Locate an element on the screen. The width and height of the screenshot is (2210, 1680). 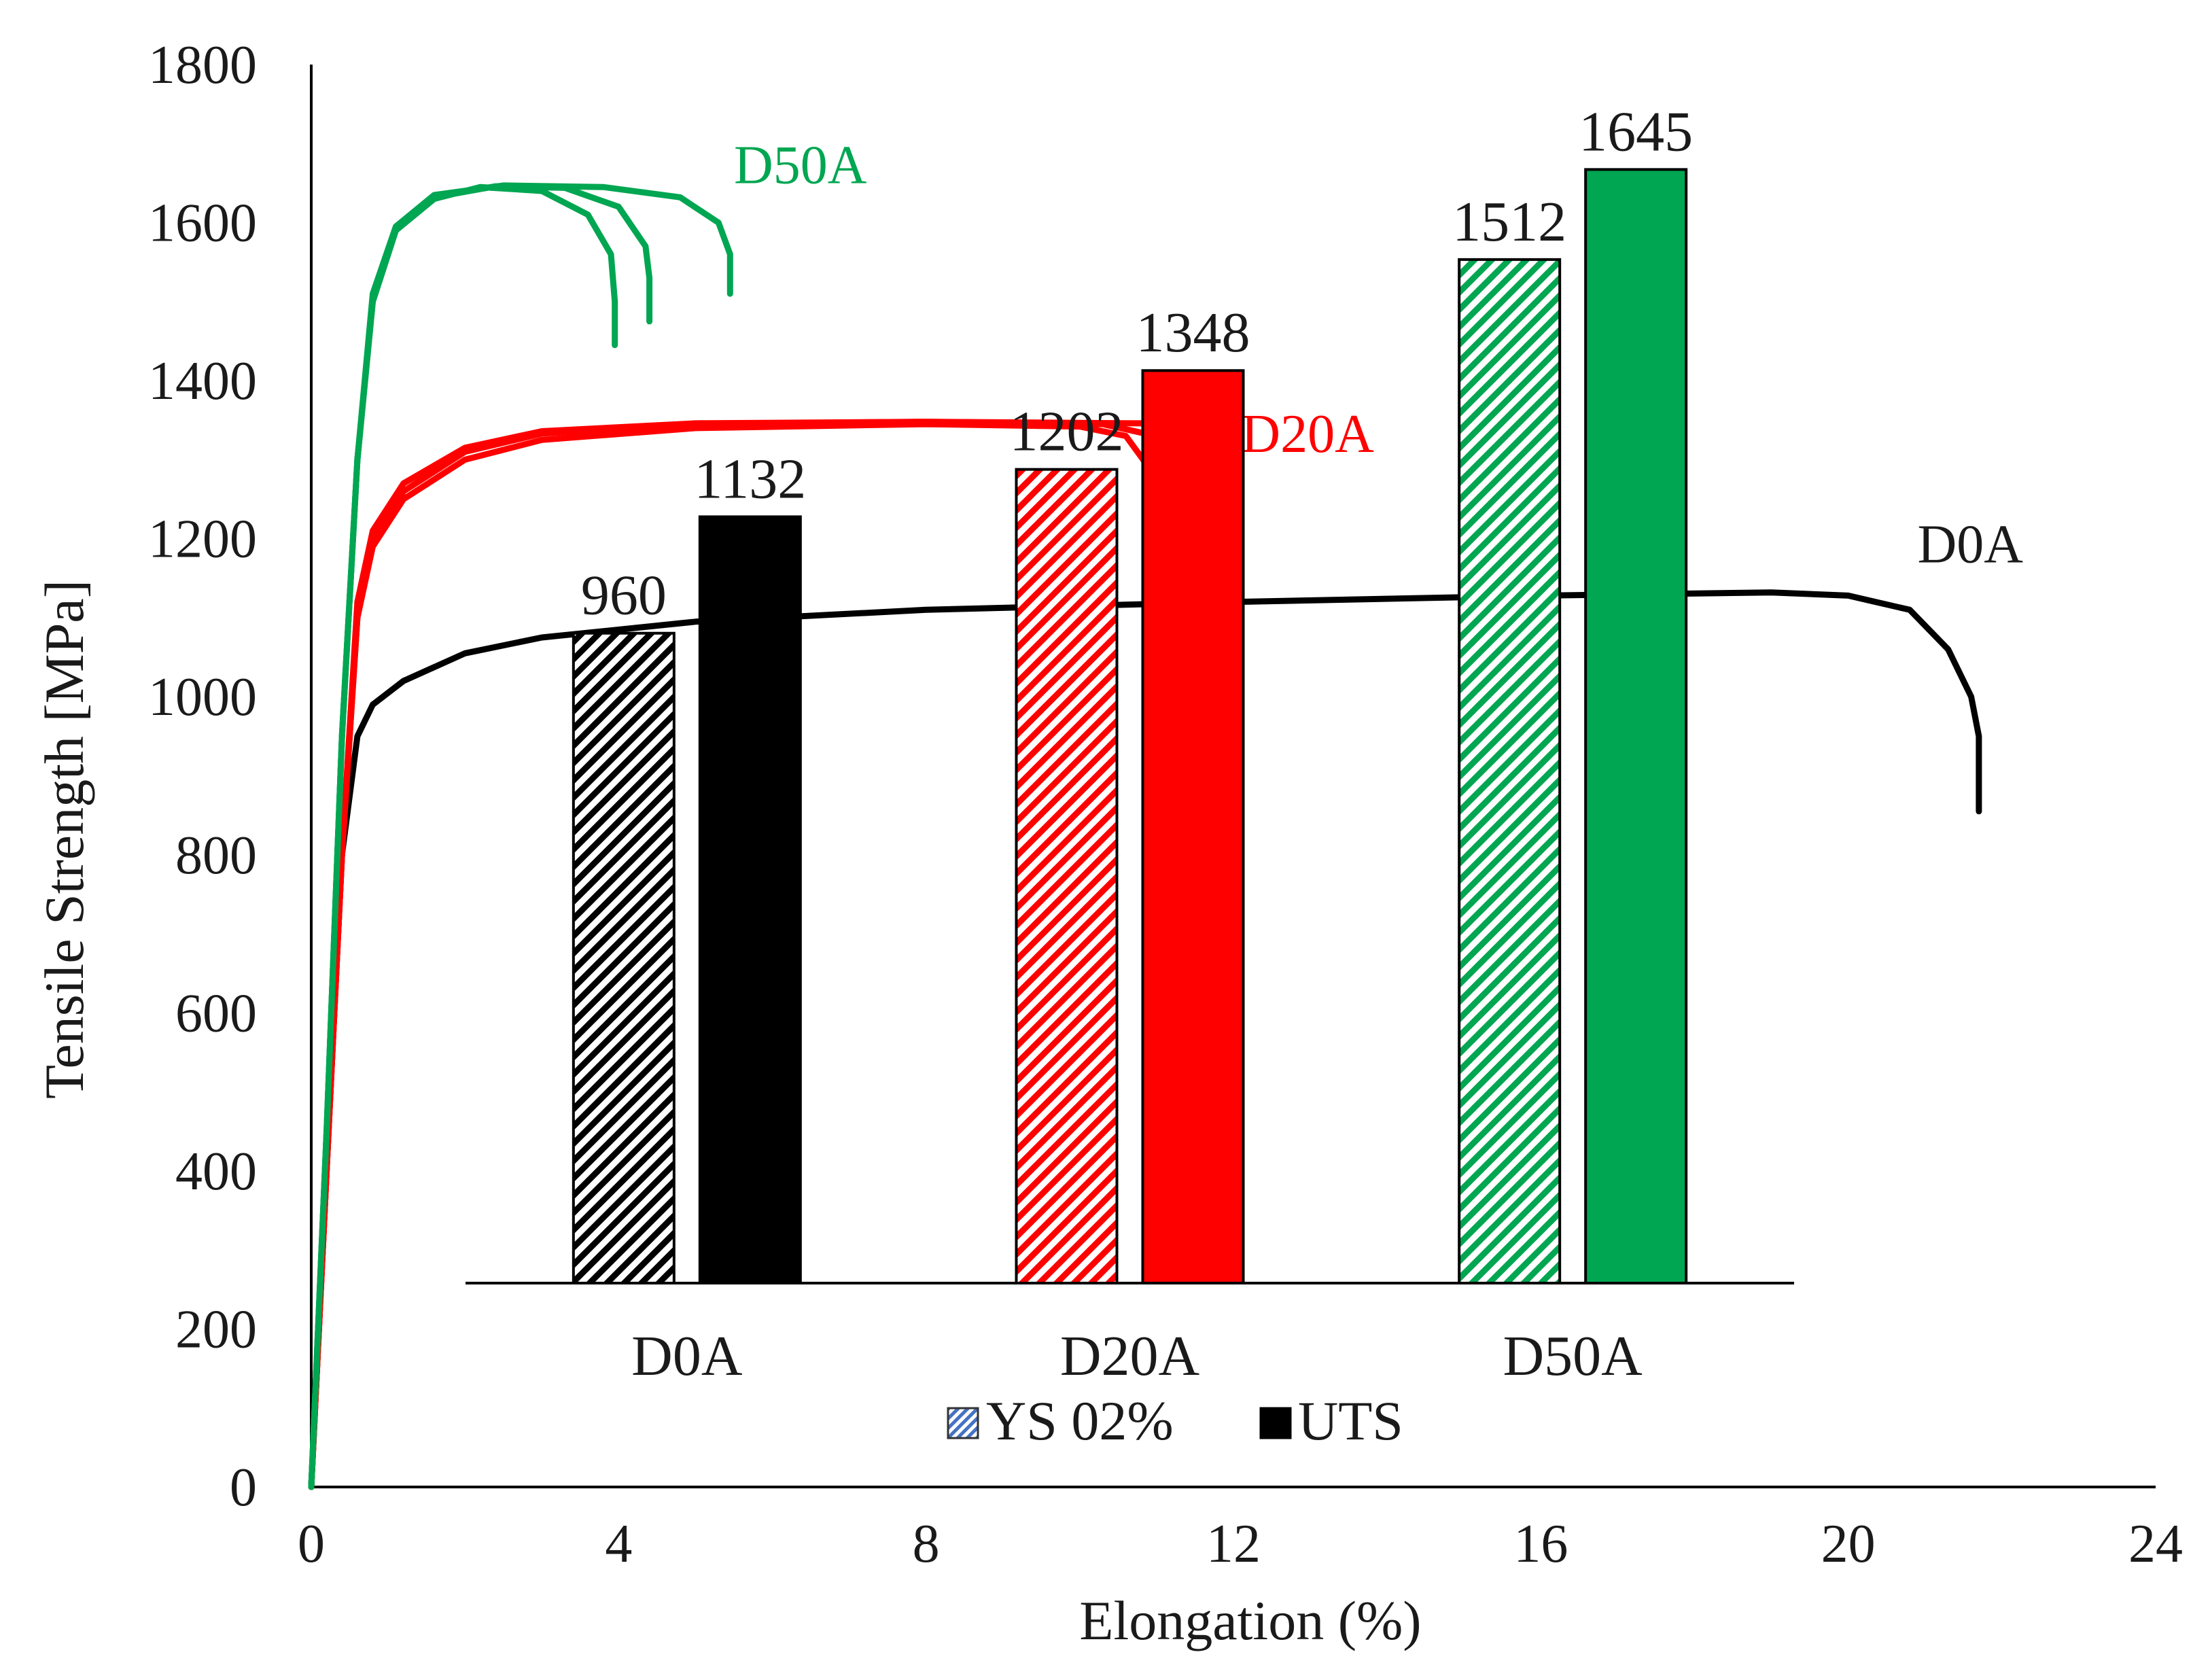
legend-label-uts: UTS is located at coordinates (1351, 1421).